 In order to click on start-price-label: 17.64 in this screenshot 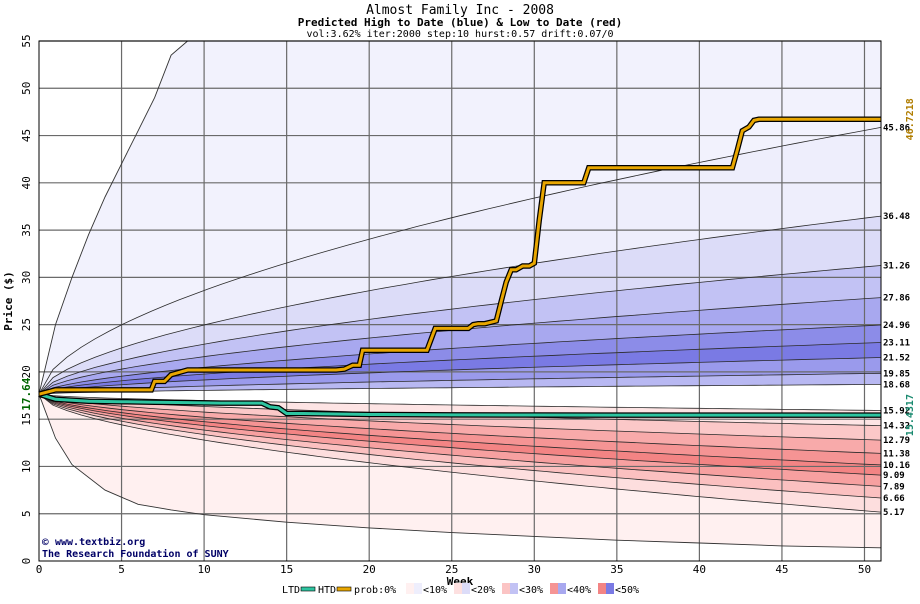, I will do `click(26, 393)`.